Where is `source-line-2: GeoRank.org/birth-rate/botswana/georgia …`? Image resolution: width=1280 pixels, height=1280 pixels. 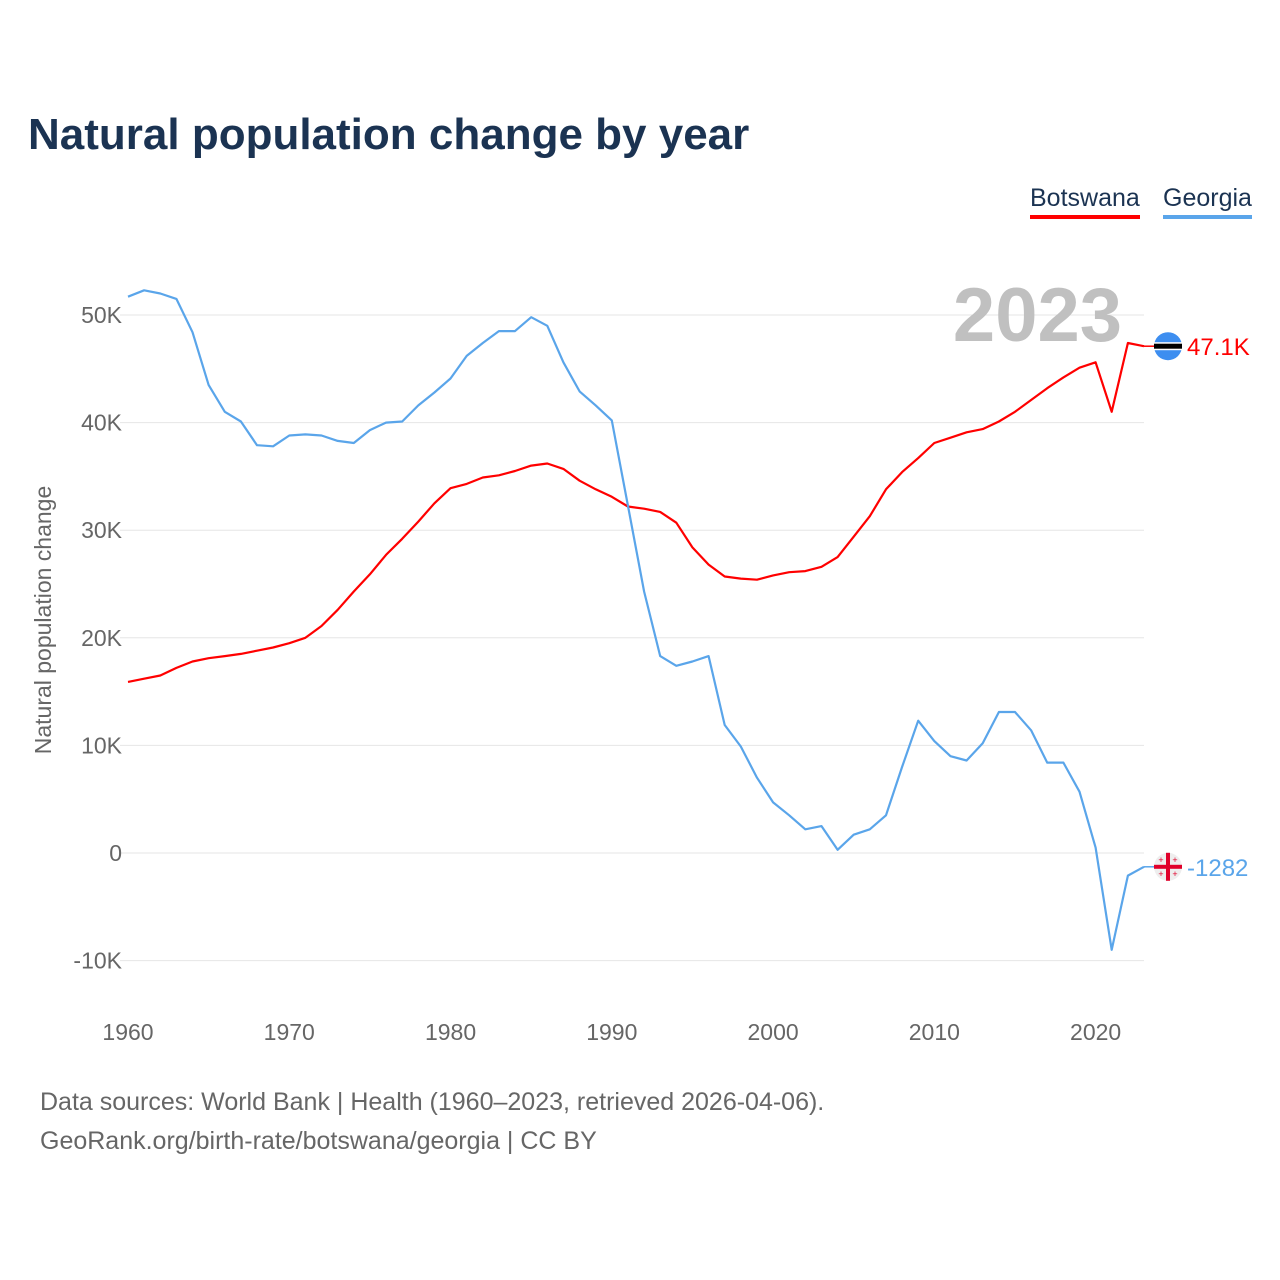
source-line-2: GeoRank.org/birth-rate/botswana/georgia … is located at coordinates (318, 1141).